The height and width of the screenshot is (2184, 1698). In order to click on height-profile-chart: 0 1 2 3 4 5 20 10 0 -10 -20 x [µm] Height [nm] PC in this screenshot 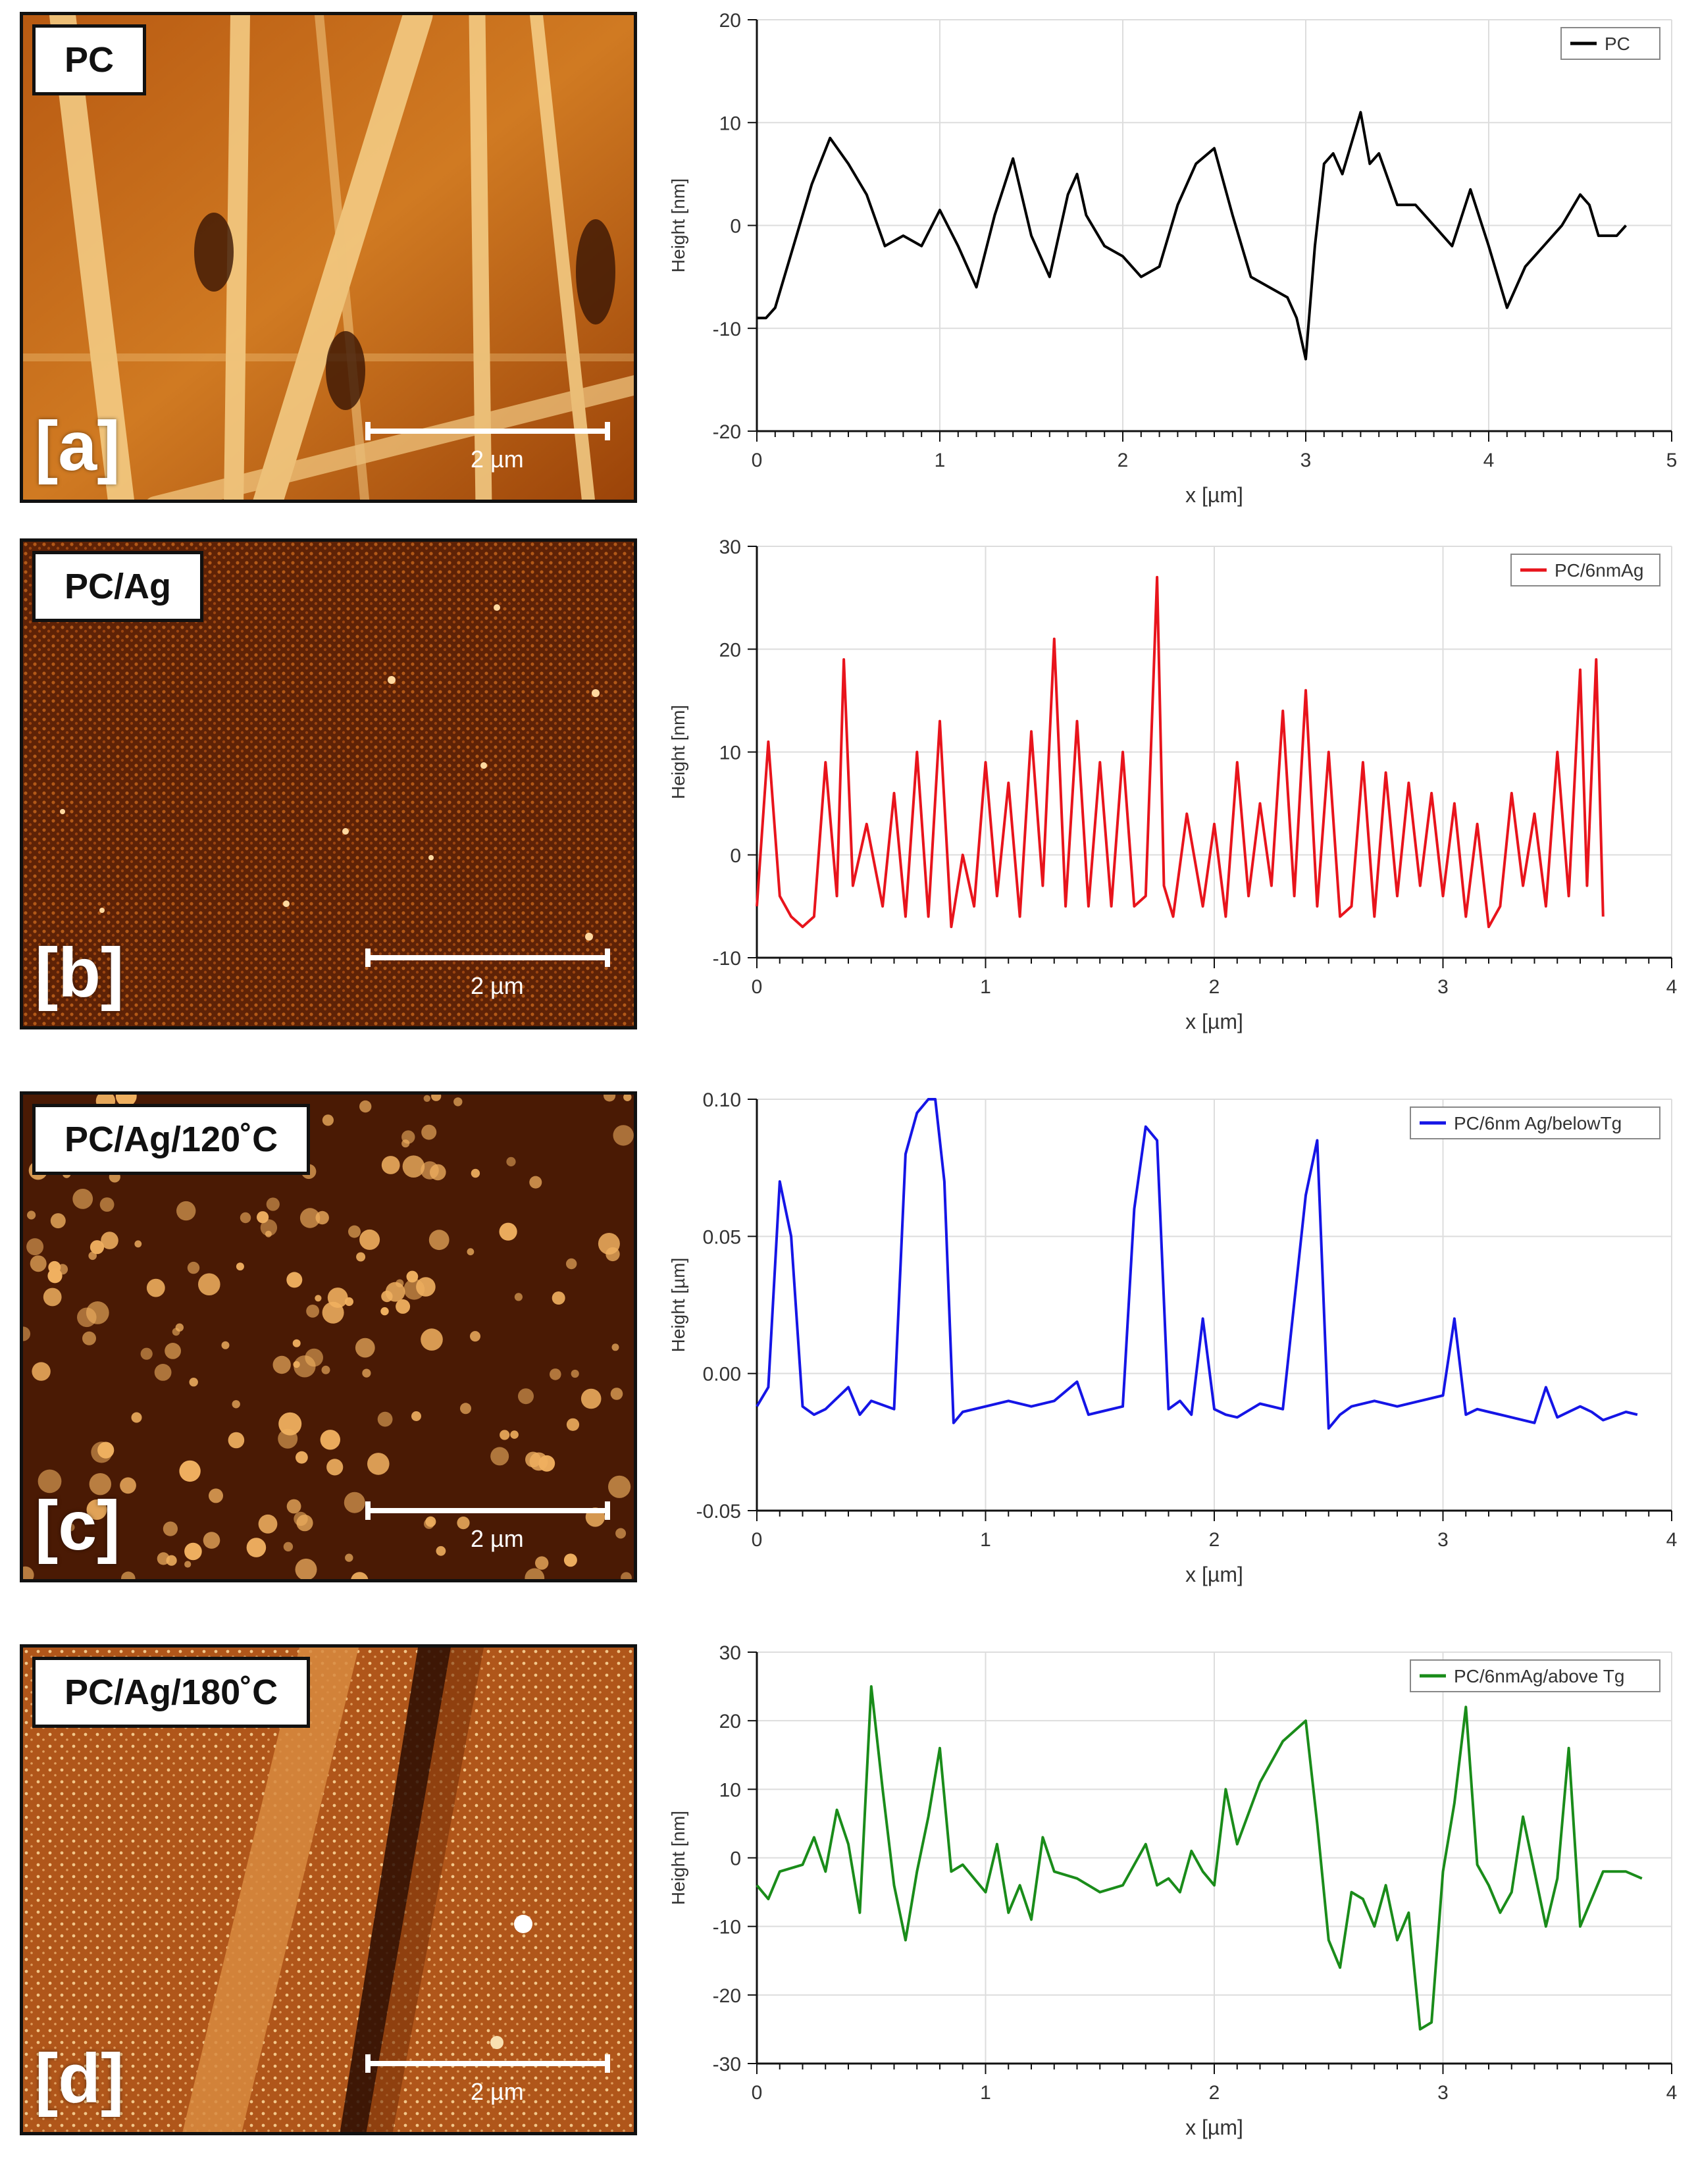, I will do `click(1173, 258)`.